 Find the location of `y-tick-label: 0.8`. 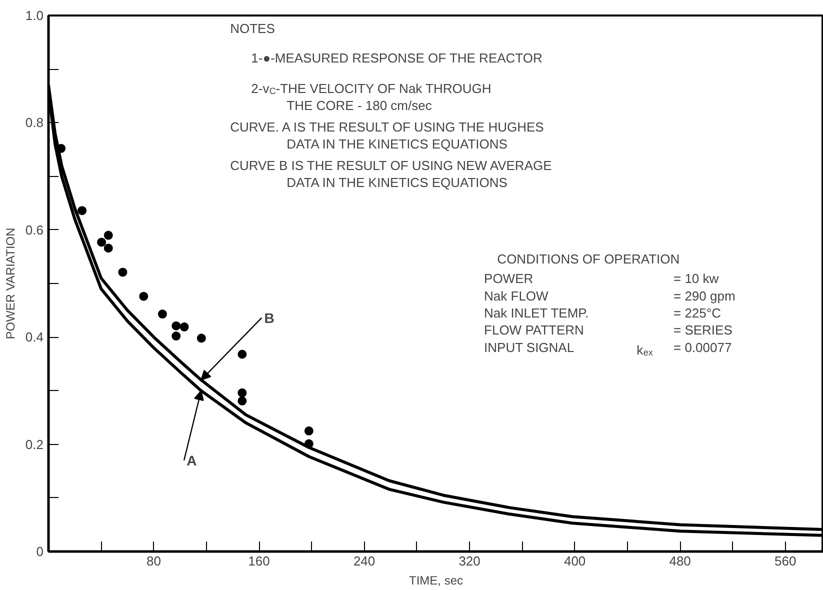

y-tick-label: 0.8 is located at coordinates (34, 122).